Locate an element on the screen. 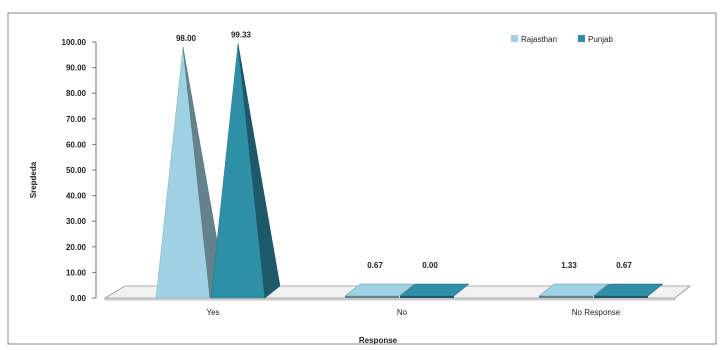  legend-label-punjab: Punjab is located at coordinates (600, 39).